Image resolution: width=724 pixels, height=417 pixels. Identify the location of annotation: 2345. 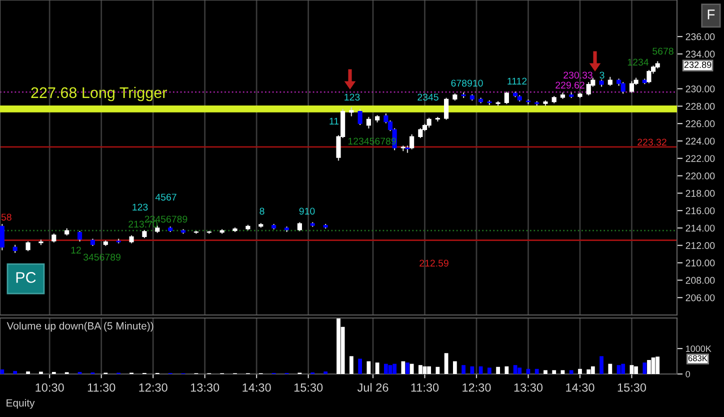
(428, 97).